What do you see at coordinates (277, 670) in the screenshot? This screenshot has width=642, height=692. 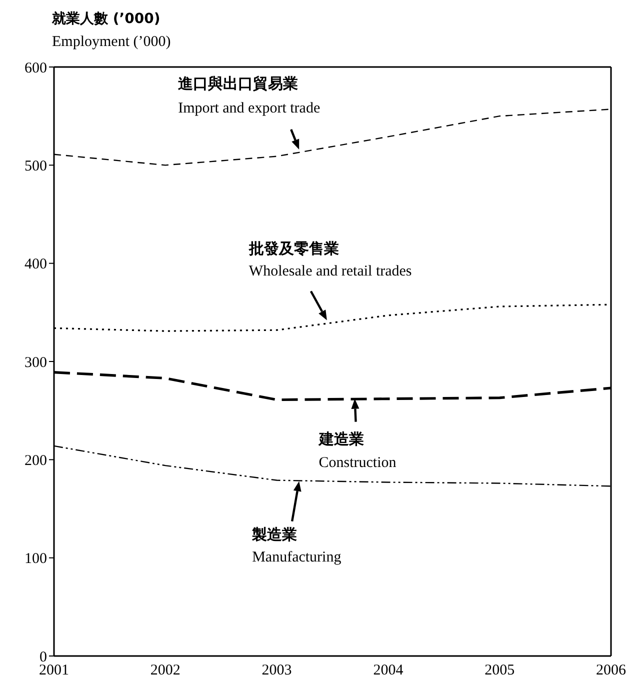 I see `x-tick-label: 2003` at bounding box center [277, 670].